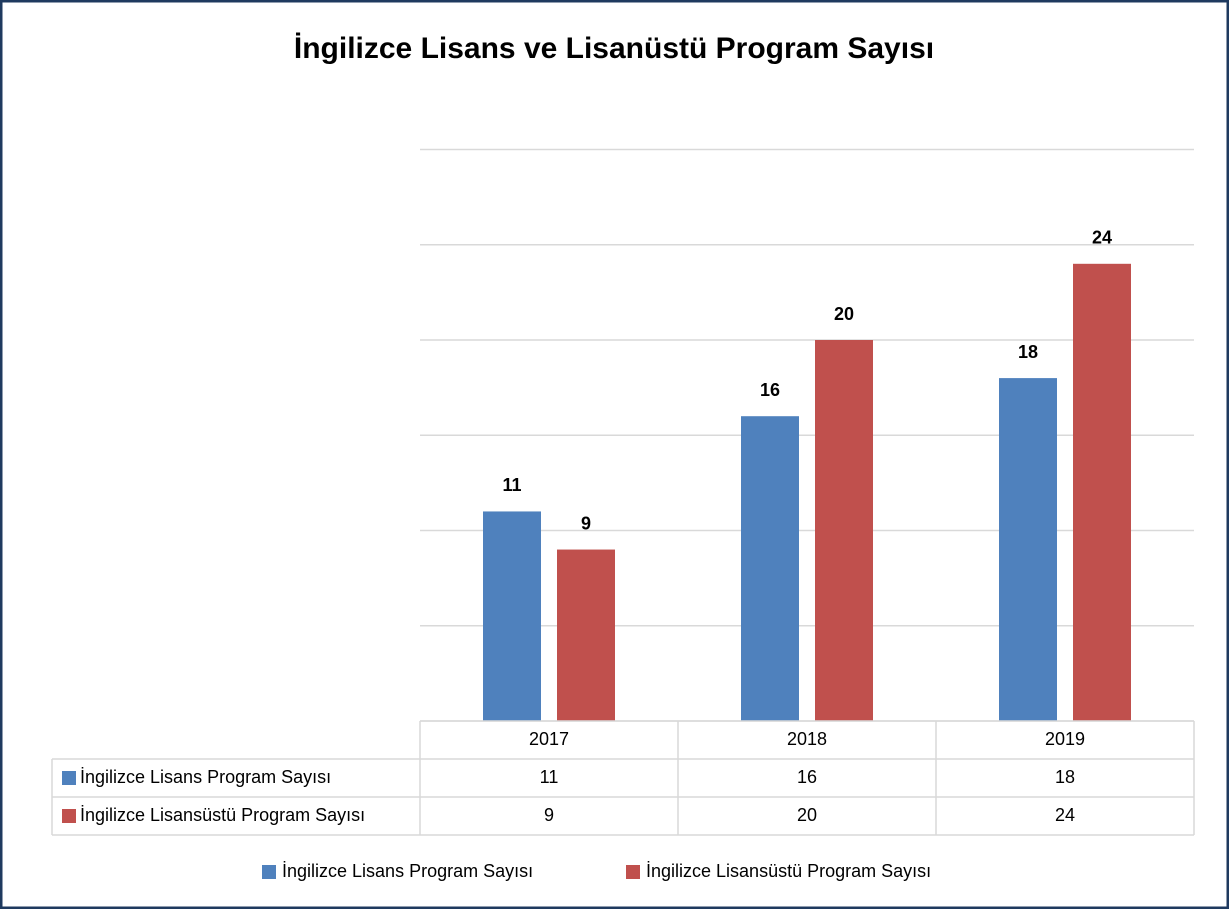 This screenshot has height=909, width=1229. I want to click on x-tick-label: 2019, so click(1065, 739).